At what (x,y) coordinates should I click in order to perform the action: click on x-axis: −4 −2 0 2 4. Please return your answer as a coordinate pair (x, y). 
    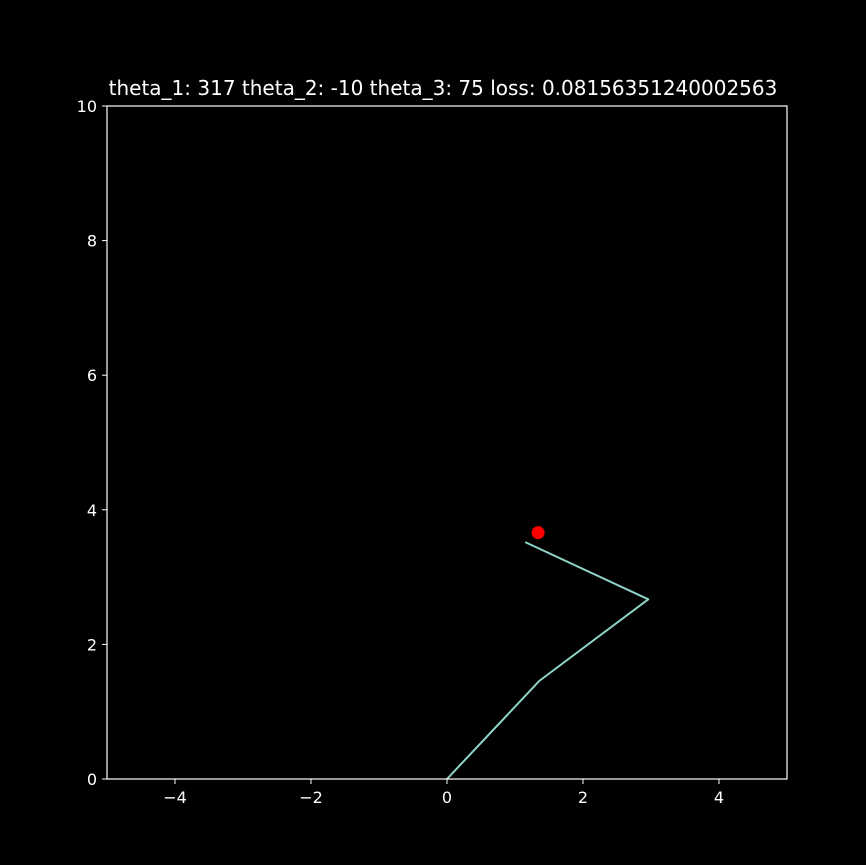
    Looking at the image, I should click on (443, 793).